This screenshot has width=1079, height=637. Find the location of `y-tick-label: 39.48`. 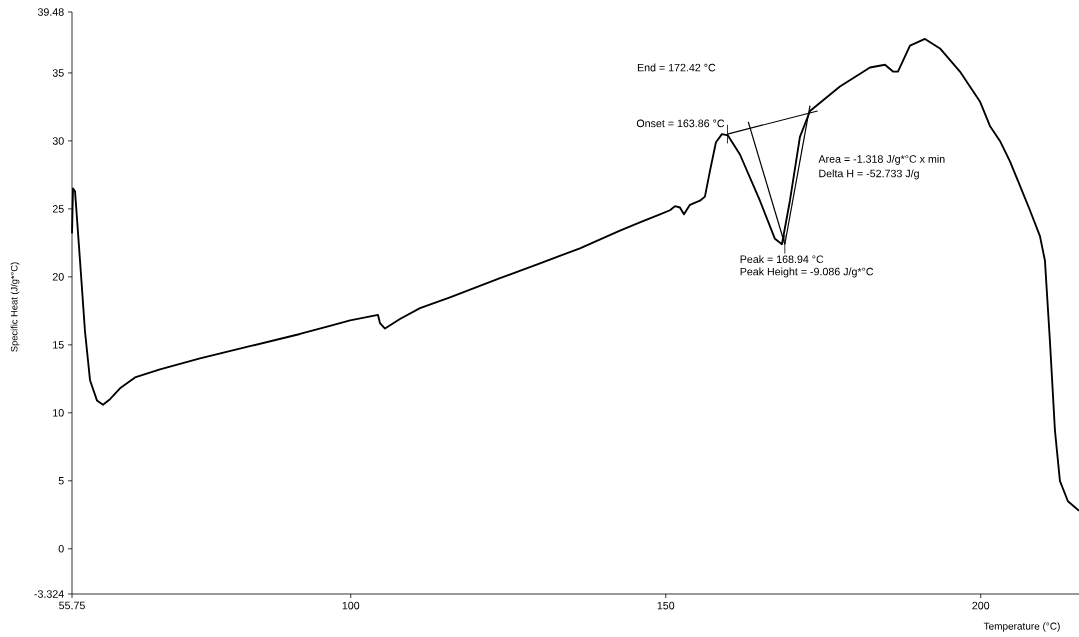

y-tick-label: 39.48 is located at coordinates (50, 12).